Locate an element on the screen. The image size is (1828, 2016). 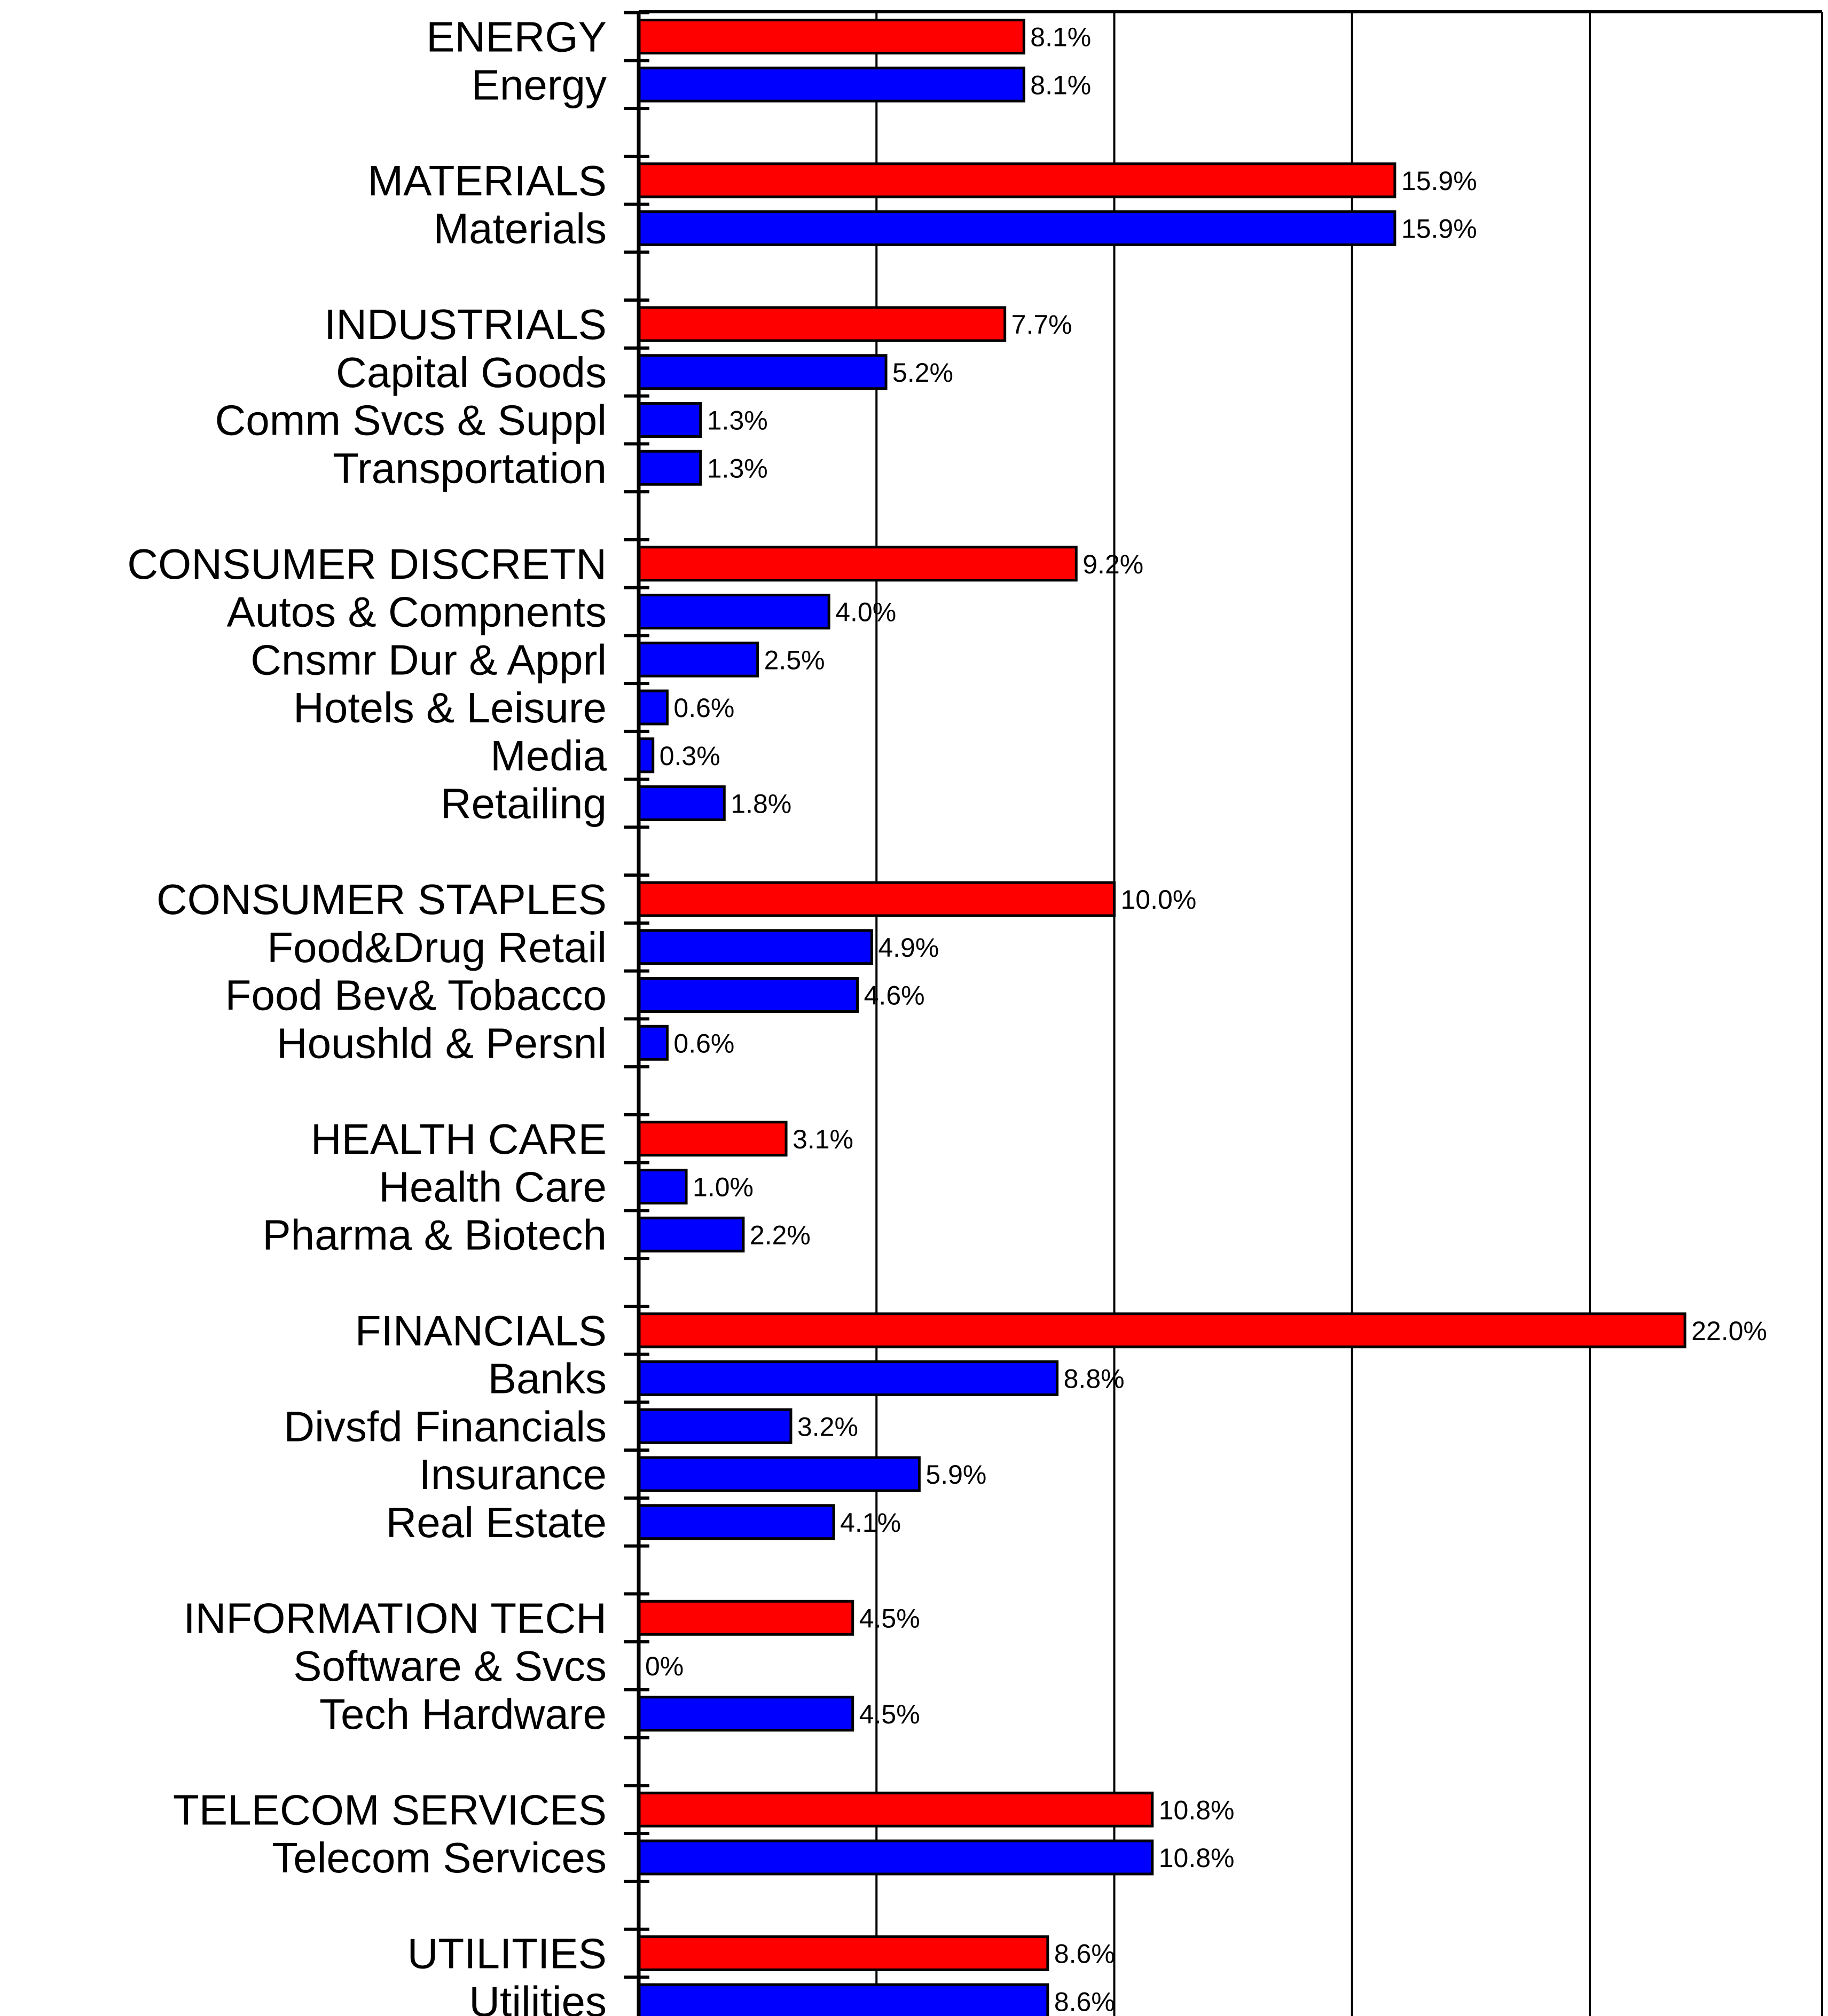
category-label: MATERIALS is located at coordinates (487, 180).